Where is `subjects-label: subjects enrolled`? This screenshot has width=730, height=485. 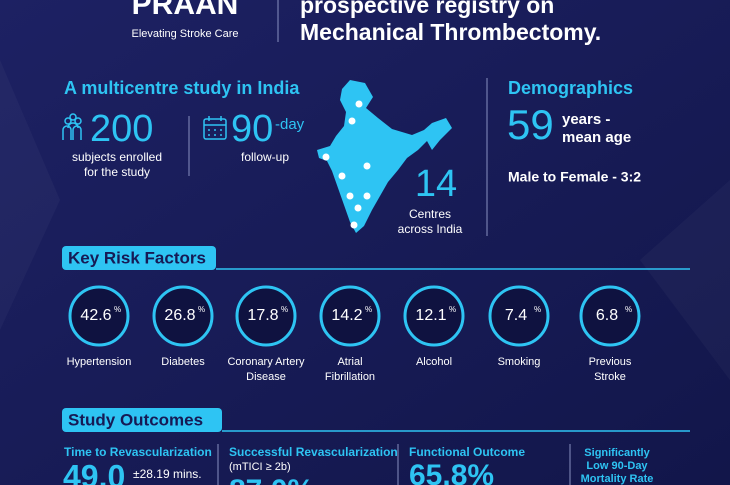
subjects-label: subjects enrolled is located at coordinates (117, 157).